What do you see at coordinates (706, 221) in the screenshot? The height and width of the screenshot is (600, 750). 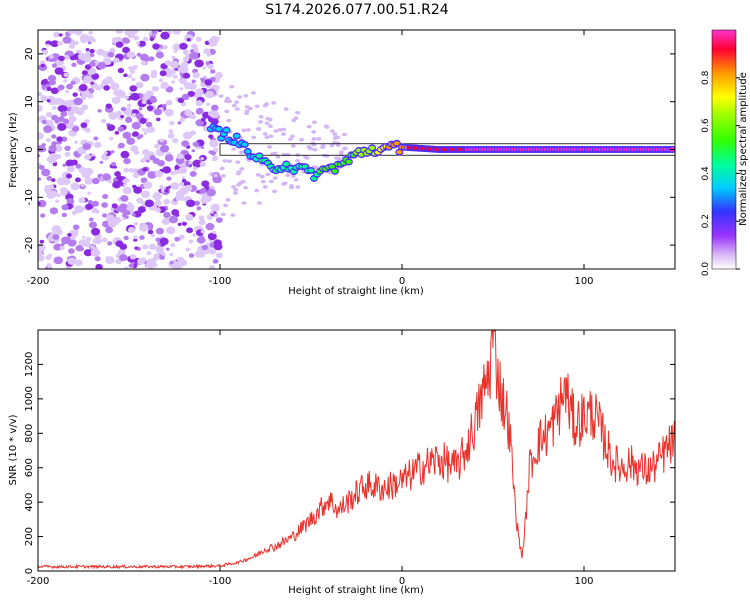 I see `colorbar-tick-label: 0.2` at bounding box center [706, 221].